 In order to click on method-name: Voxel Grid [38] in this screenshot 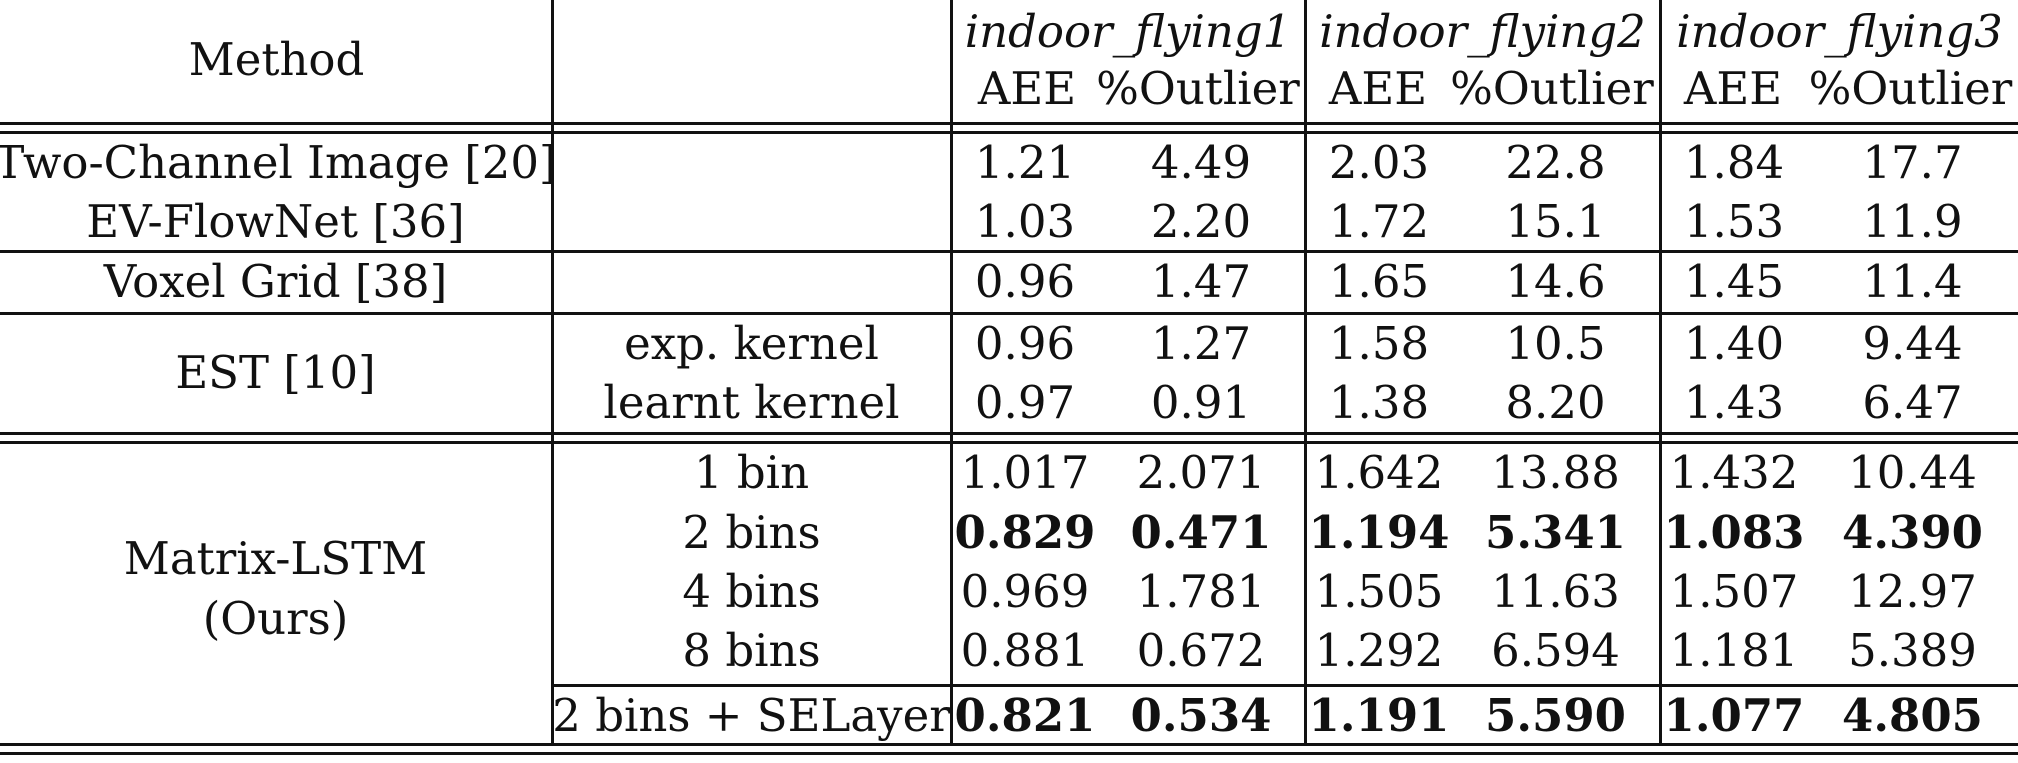, I will do `click(275, 281)`.